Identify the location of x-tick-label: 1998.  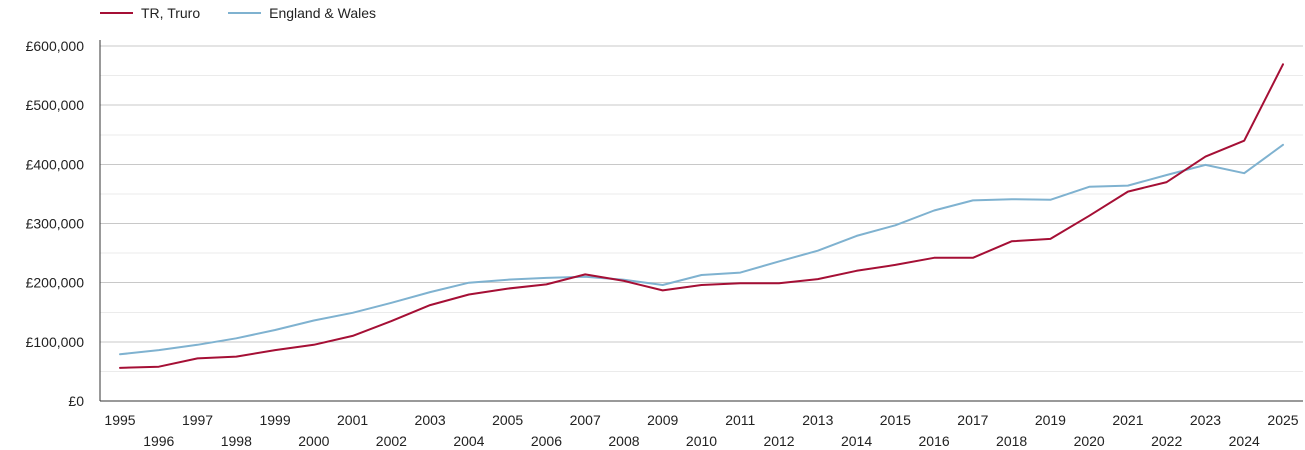
(236, 441).